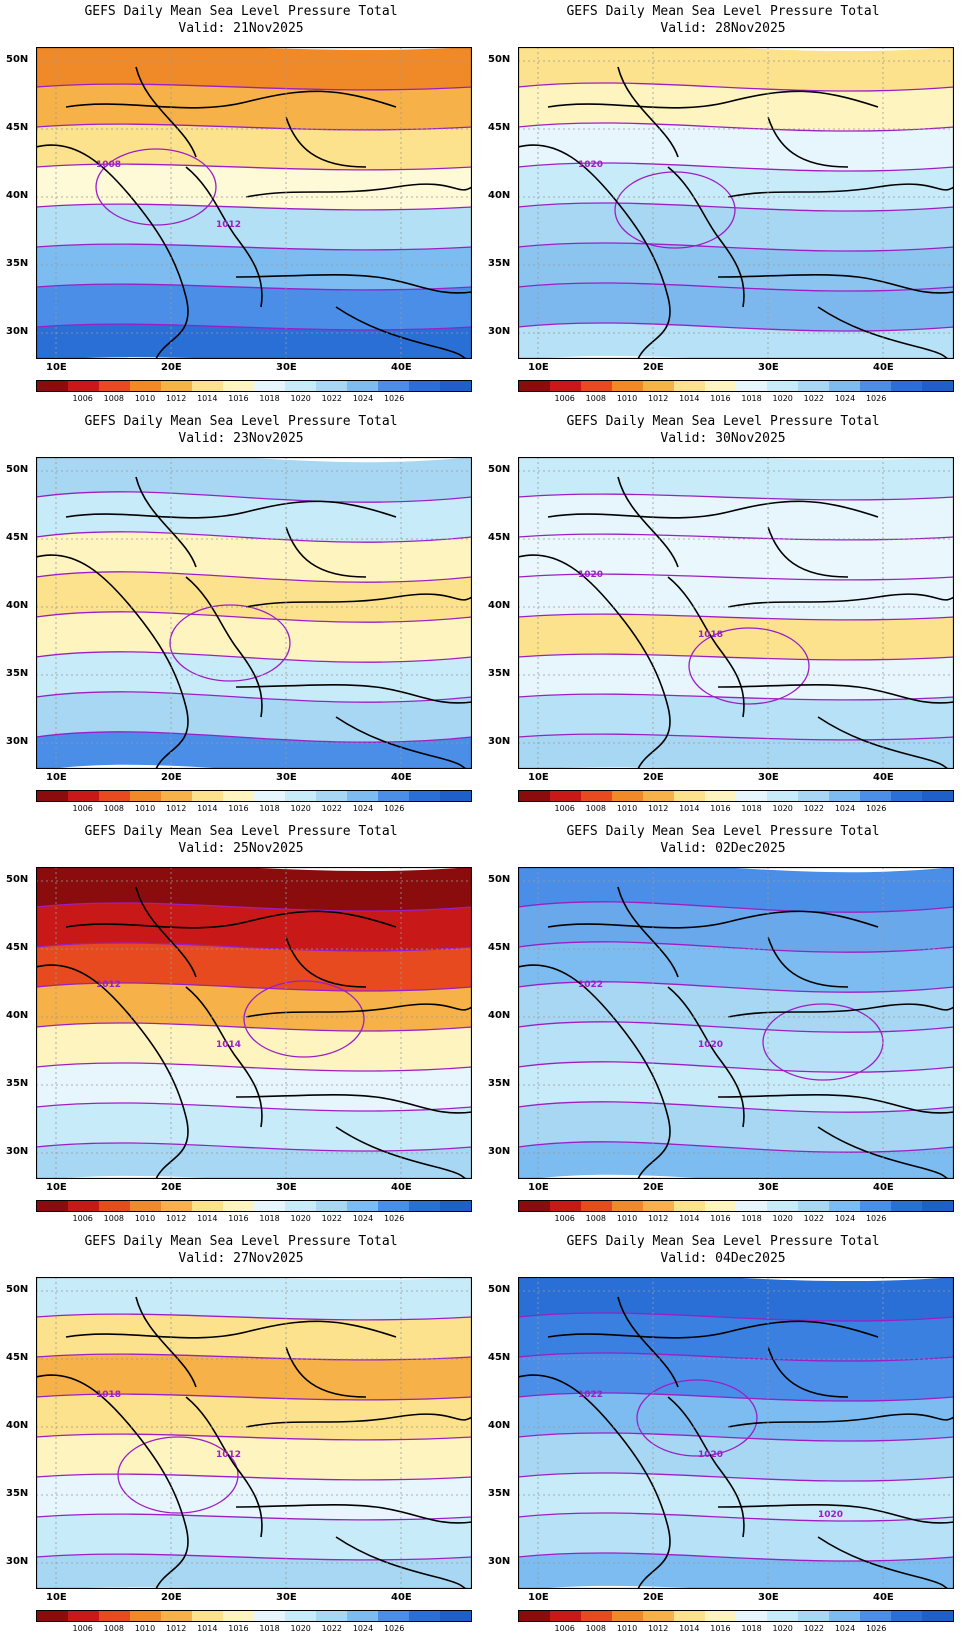 The height and width of the screenshot is (1640, 964). What do you see at coordinates (241, 438) in the screenshot?
I see `panel-valid-date: Valid: 23Nov2025` at bounding box center [241, 438].